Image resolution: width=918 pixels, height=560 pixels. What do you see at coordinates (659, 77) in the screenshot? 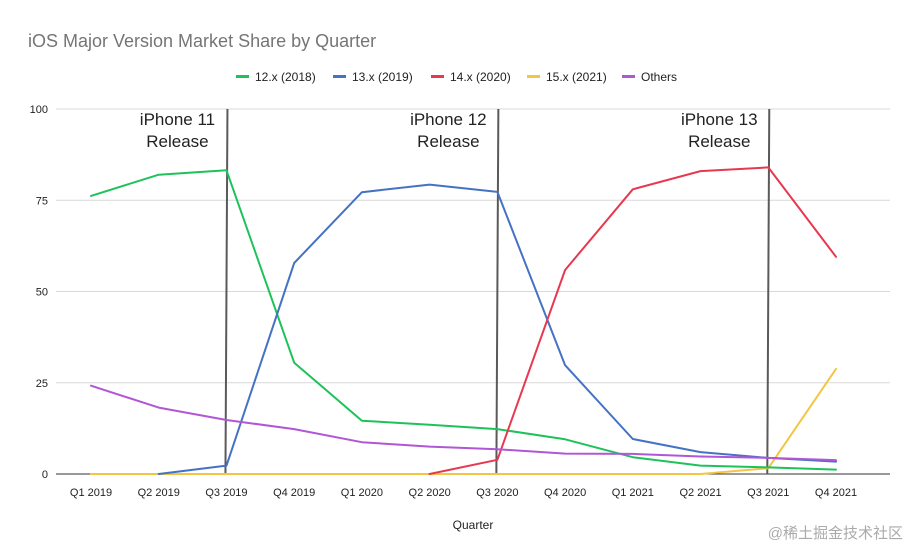
I see `legend-label: Others` at bounding box center [659, 77].